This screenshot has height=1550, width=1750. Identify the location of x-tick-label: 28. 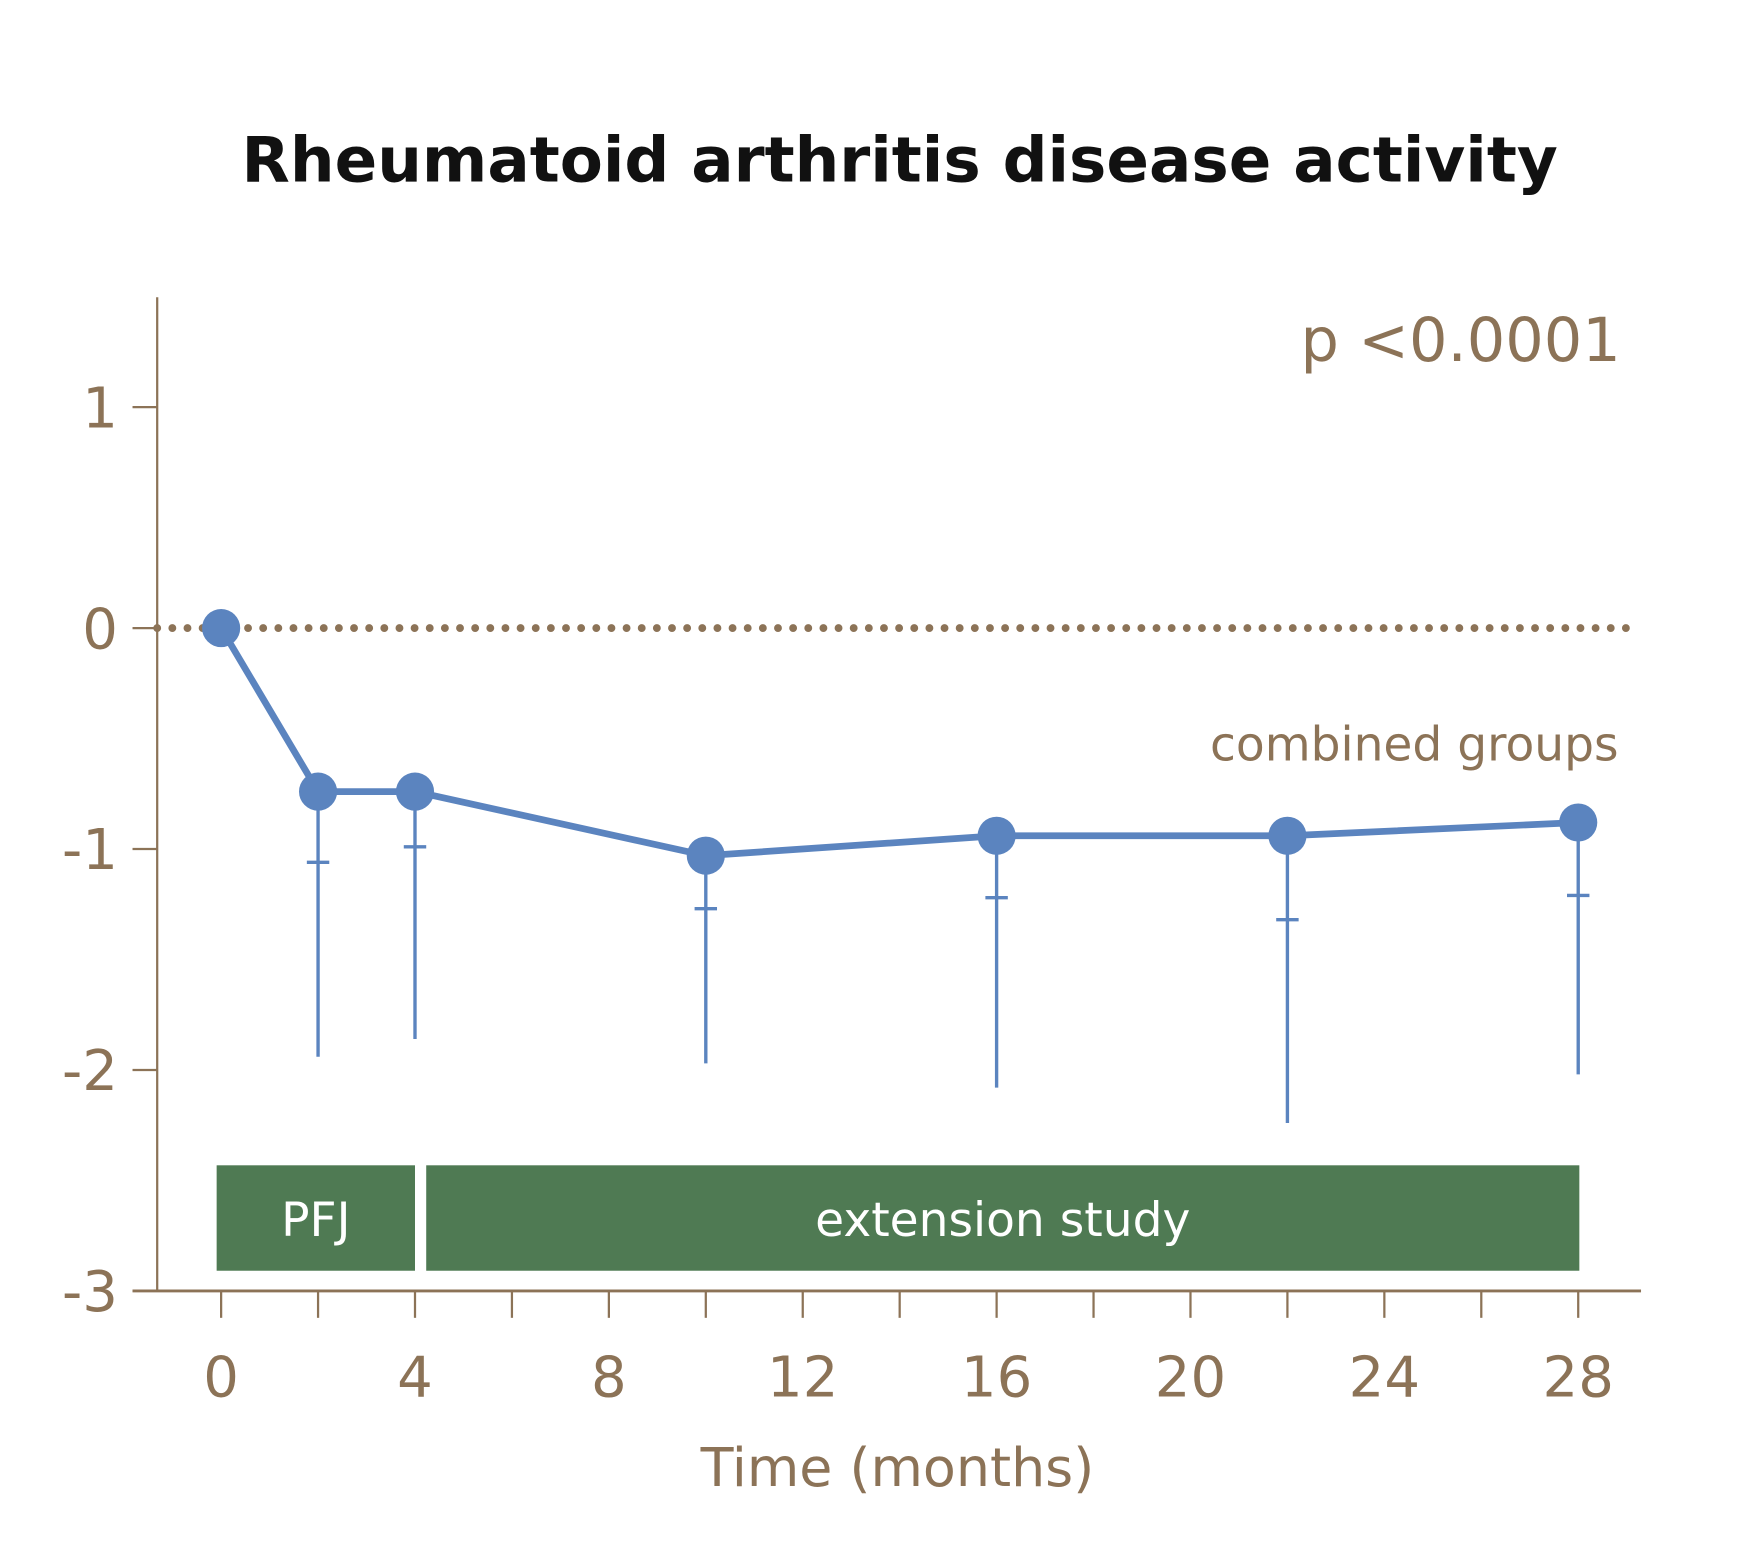
(1578, 1377).